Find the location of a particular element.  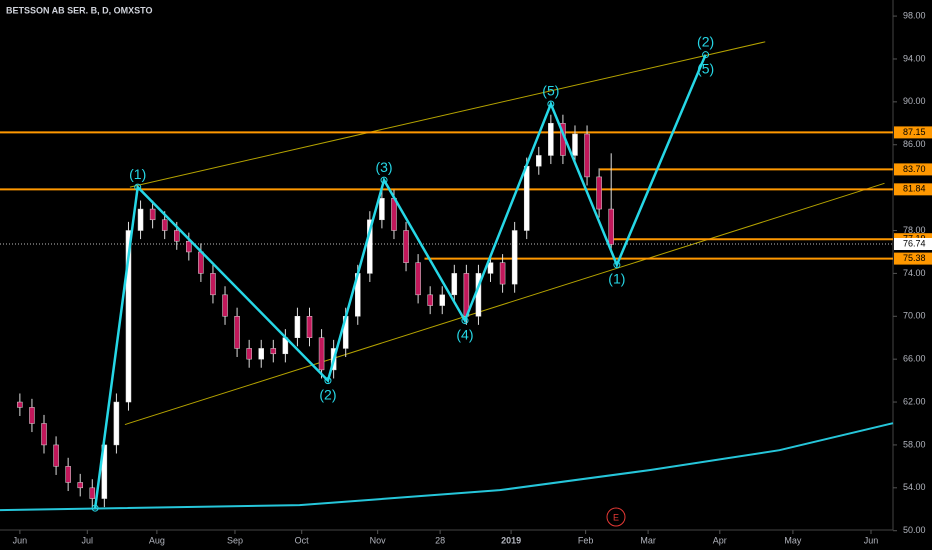

y-tick-label: 74.00 is located at coordinates (914, 273).